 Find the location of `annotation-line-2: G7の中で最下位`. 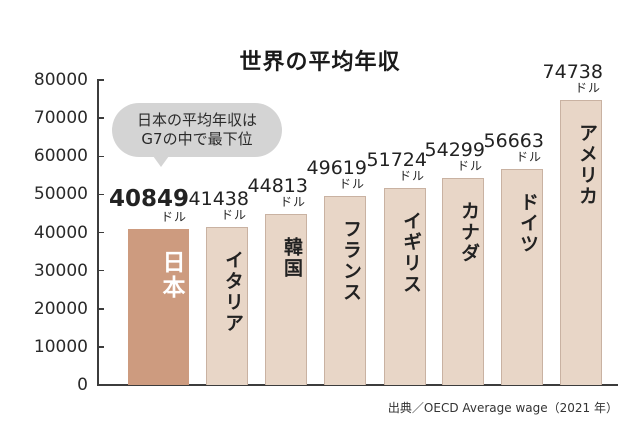

annotation-line-2: G7の中で最下位 is located at coordinates (197, 139).